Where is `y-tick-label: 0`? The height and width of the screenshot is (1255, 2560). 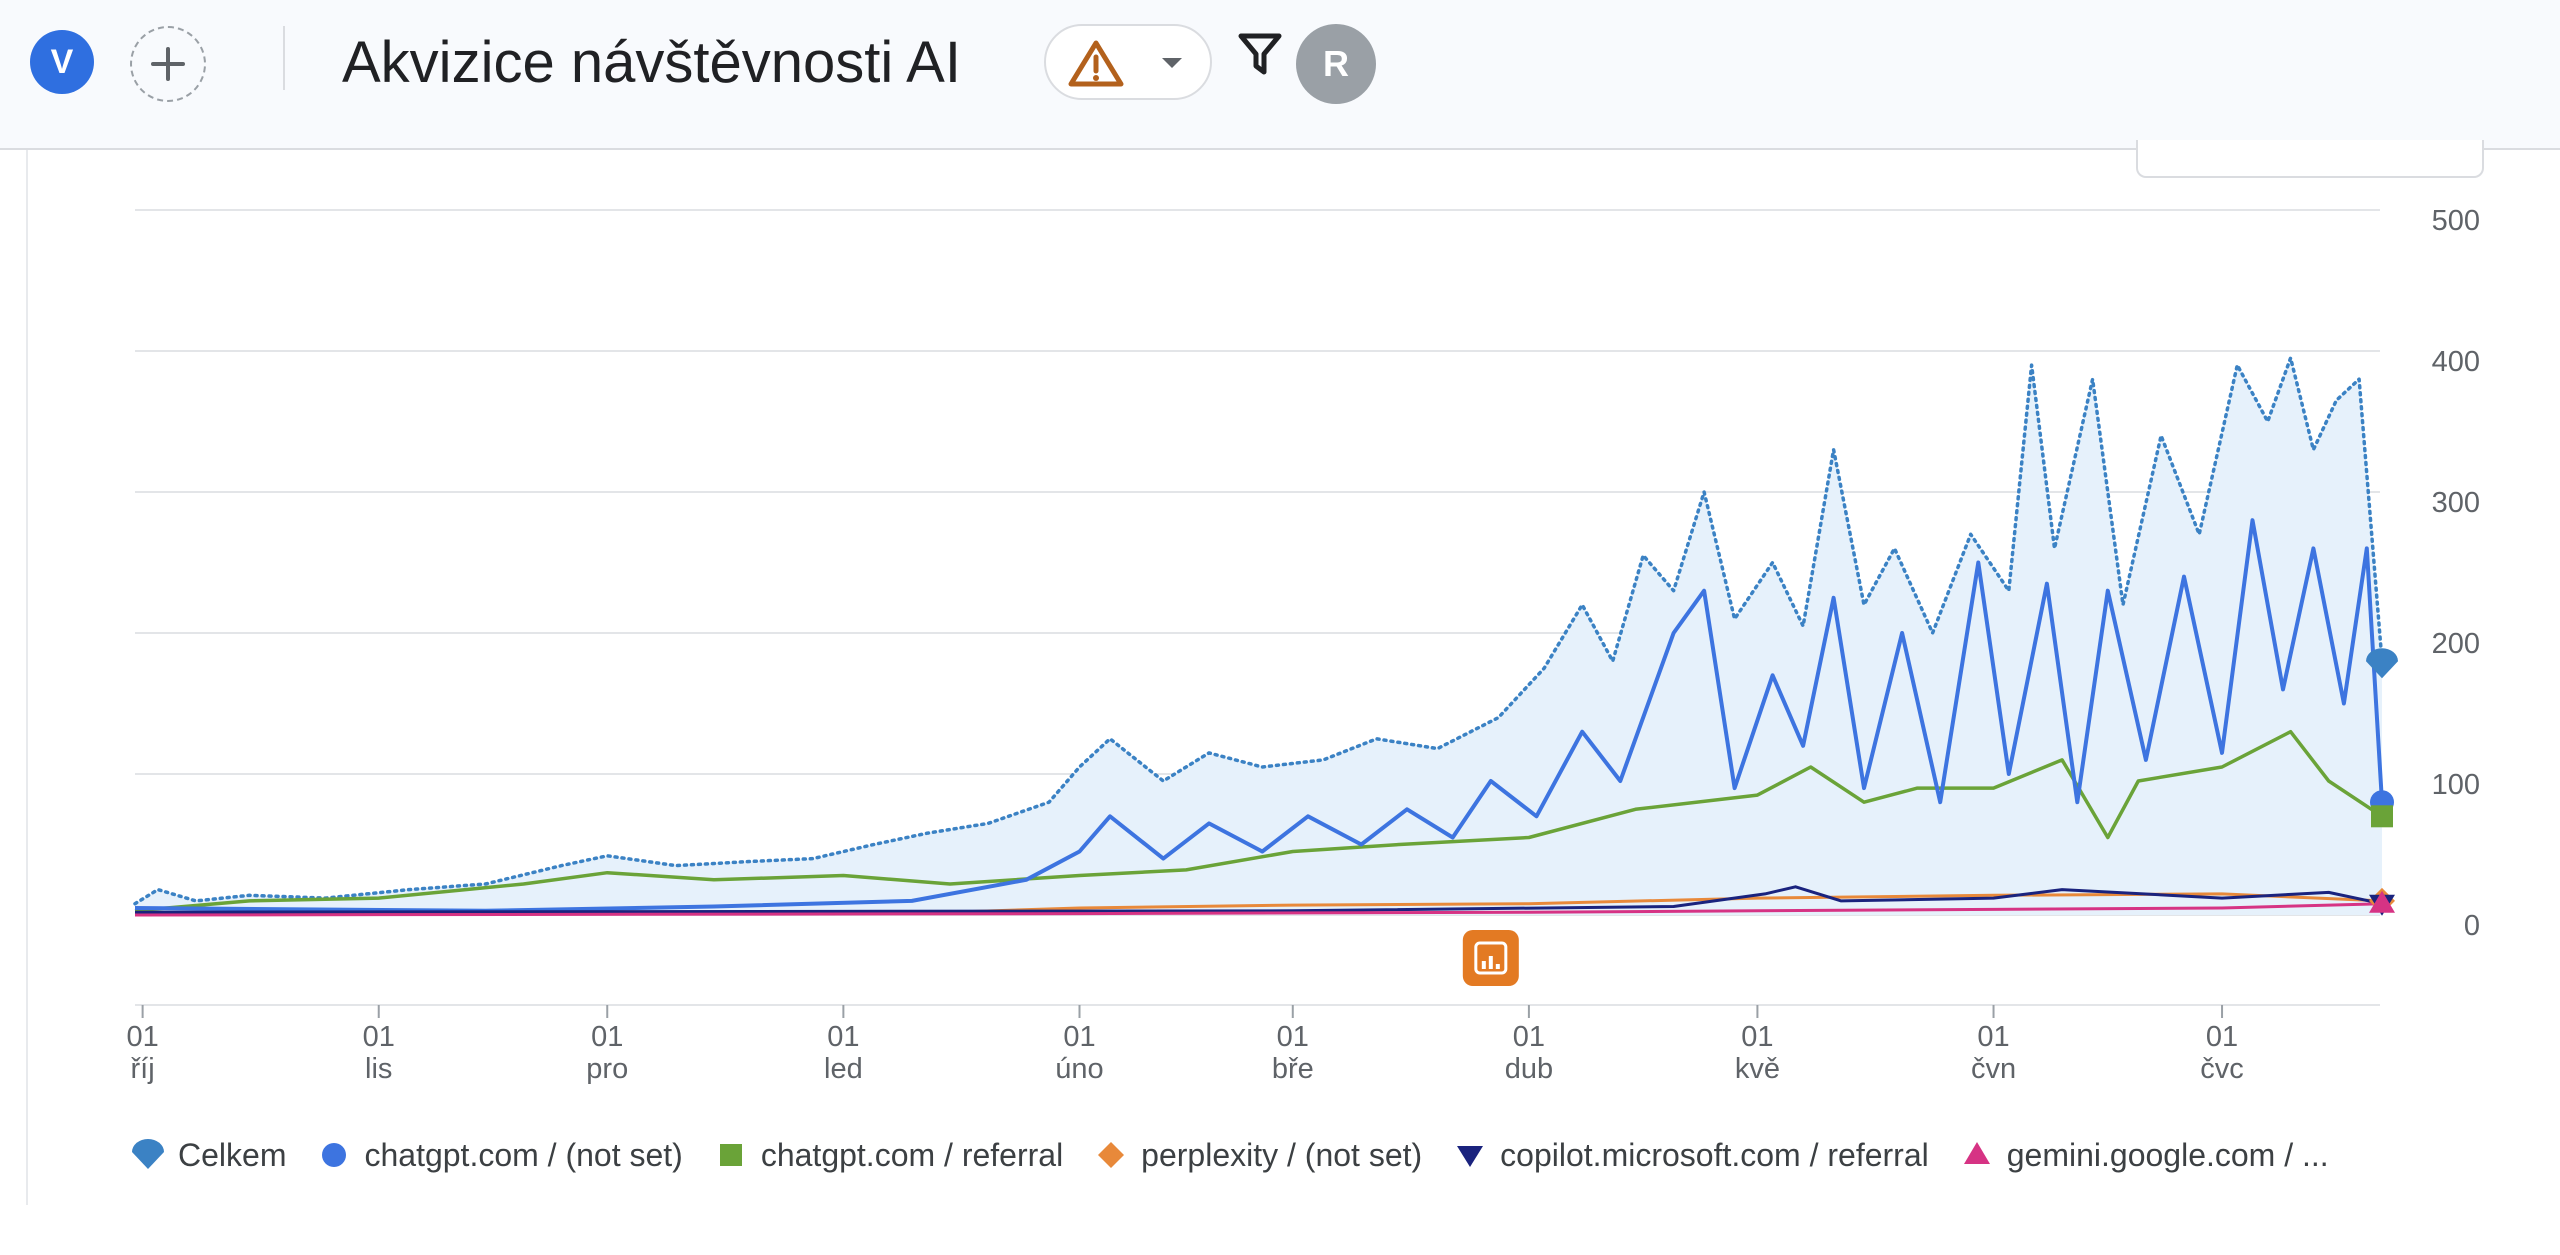
y-tick-label: 0 is located at coordinates (2472, 926).